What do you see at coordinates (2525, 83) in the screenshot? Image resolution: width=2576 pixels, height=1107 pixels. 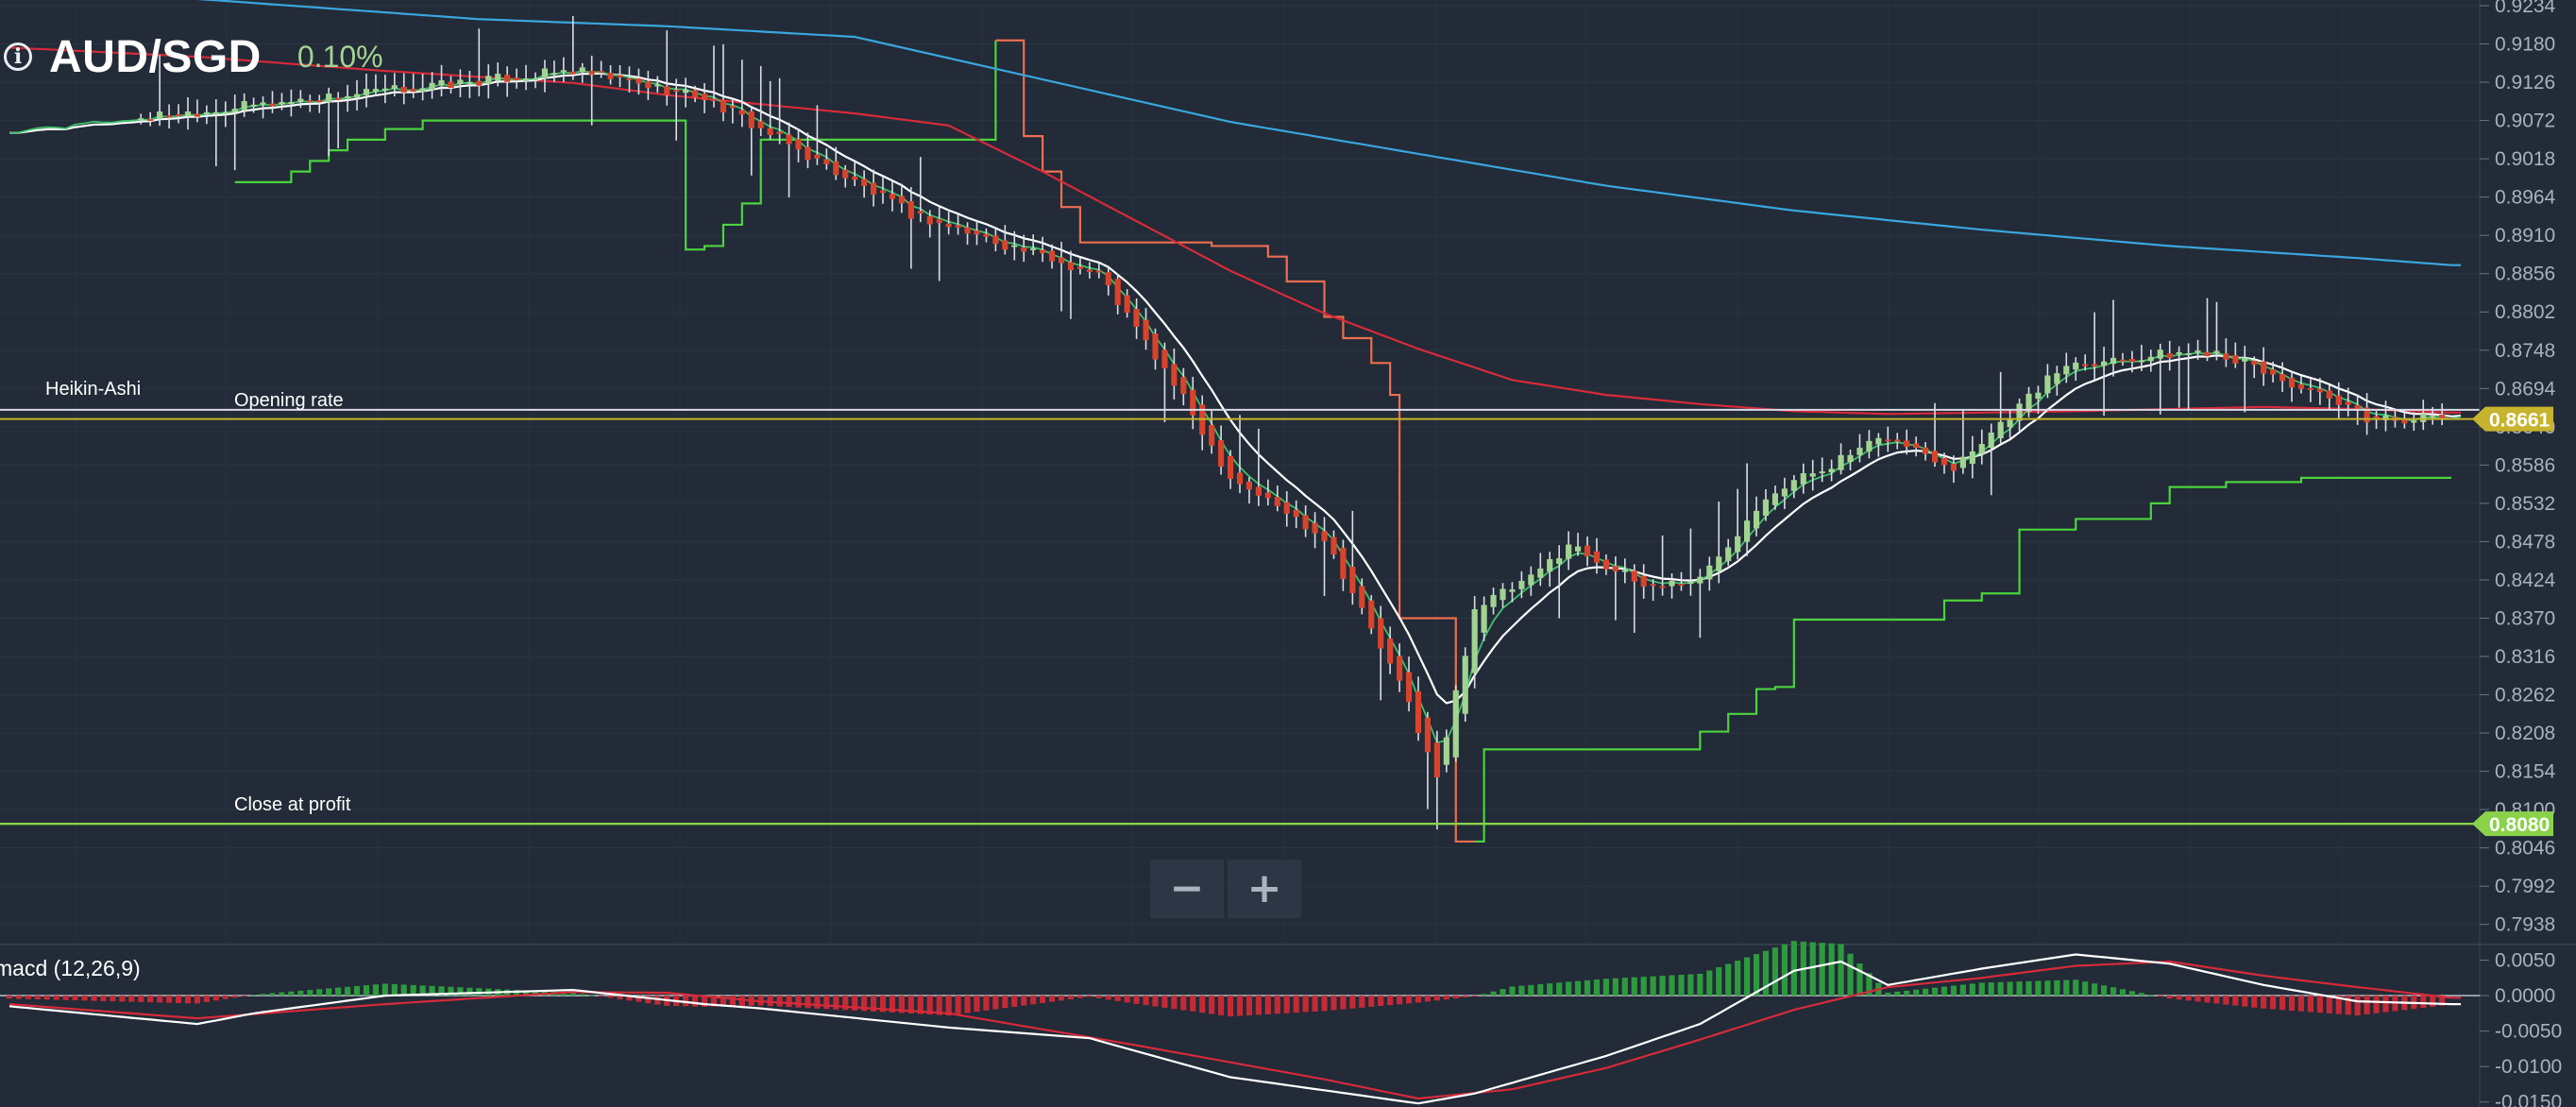 I see `y-tick-label: 0.9126` at bounding box center [2525, 83].